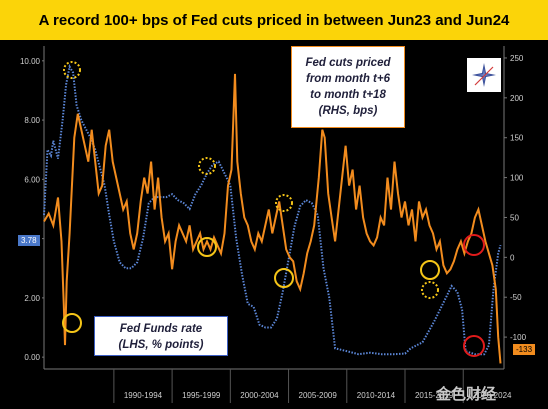 The image size is (548, 409). What do you see at coordinates (207, 247) in the screenshot?
I see `highlight-cuts-trough-2000` at bounding box center [207, 247].